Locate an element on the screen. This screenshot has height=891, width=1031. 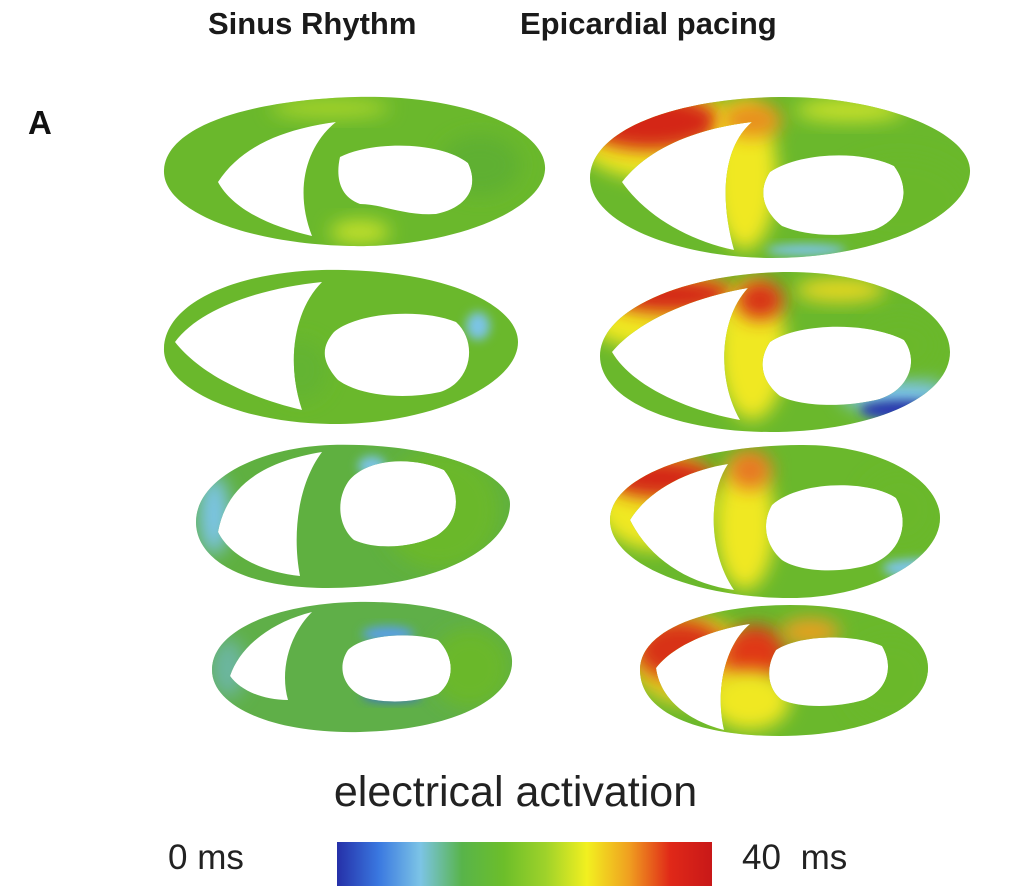
colorbar-min-label: 0 ms is located at coordinates (206, 857).